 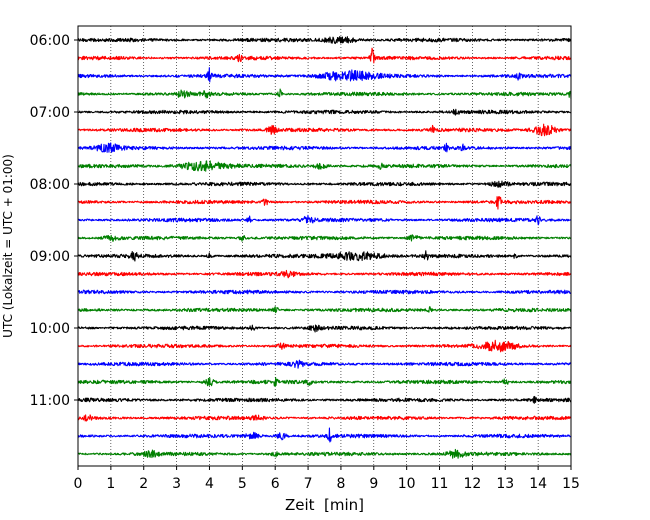 What do you see at coordinates (110, 484) in the screenshot?
I see `x-tick-label: 1` at bounding box center [110, 484].